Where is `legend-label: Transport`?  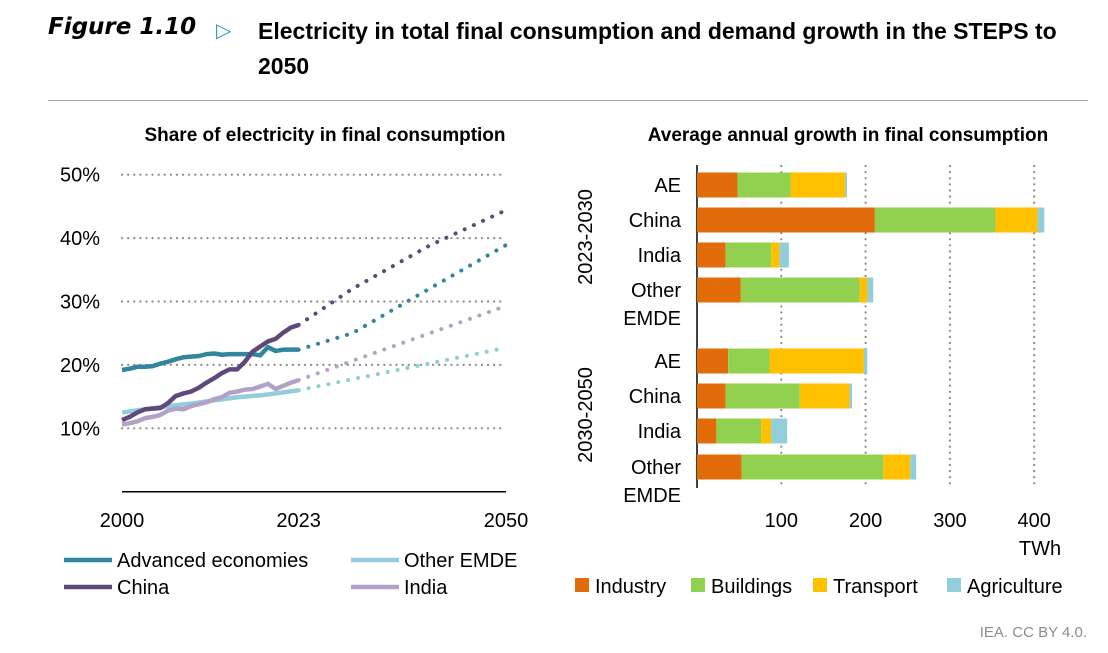
legend-label: Transport is located at coordinates (875, 587).